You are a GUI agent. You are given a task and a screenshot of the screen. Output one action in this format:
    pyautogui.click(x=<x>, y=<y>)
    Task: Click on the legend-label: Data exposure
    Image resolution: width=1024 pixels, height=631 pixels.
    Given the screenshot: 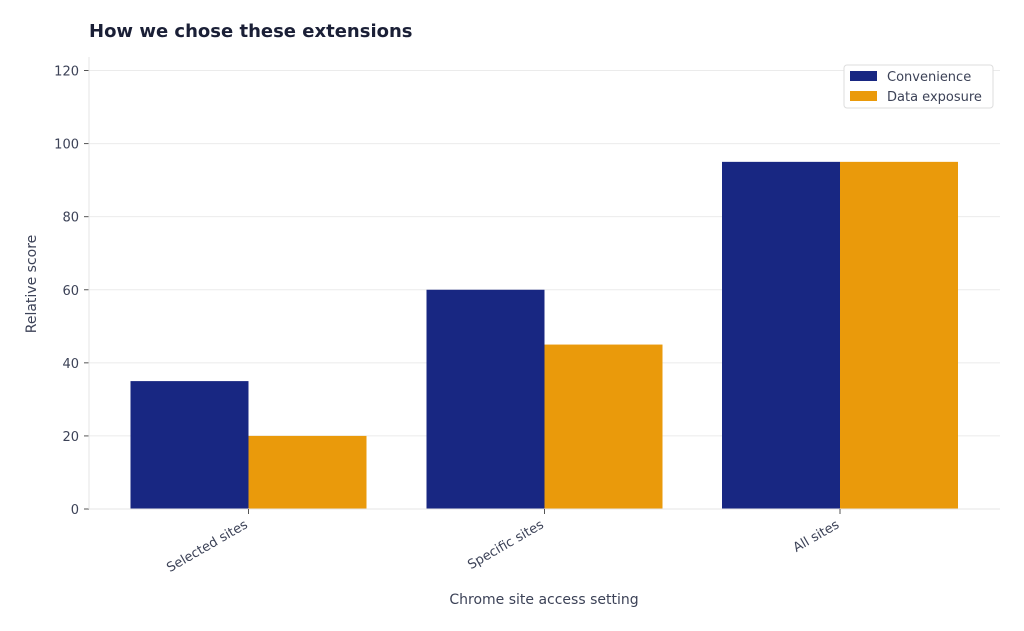 What is the action you would take?
    pyautogui.click(x=934, y=97)
    